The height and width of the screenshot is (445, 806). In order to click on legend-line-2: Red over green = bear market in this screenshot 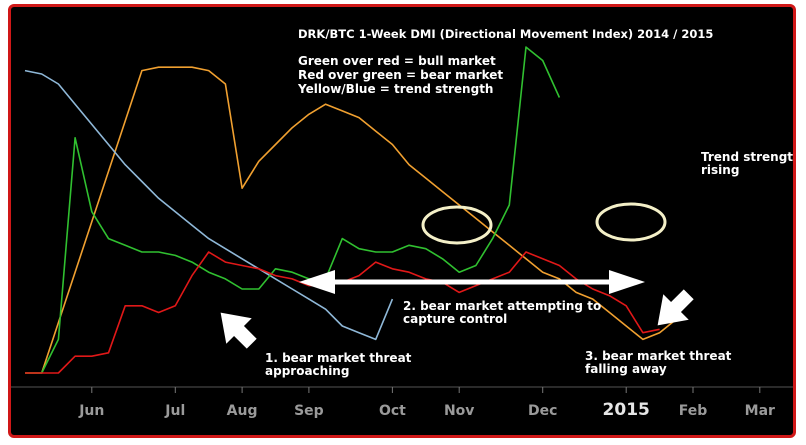, I will do `click(400, 75)`.